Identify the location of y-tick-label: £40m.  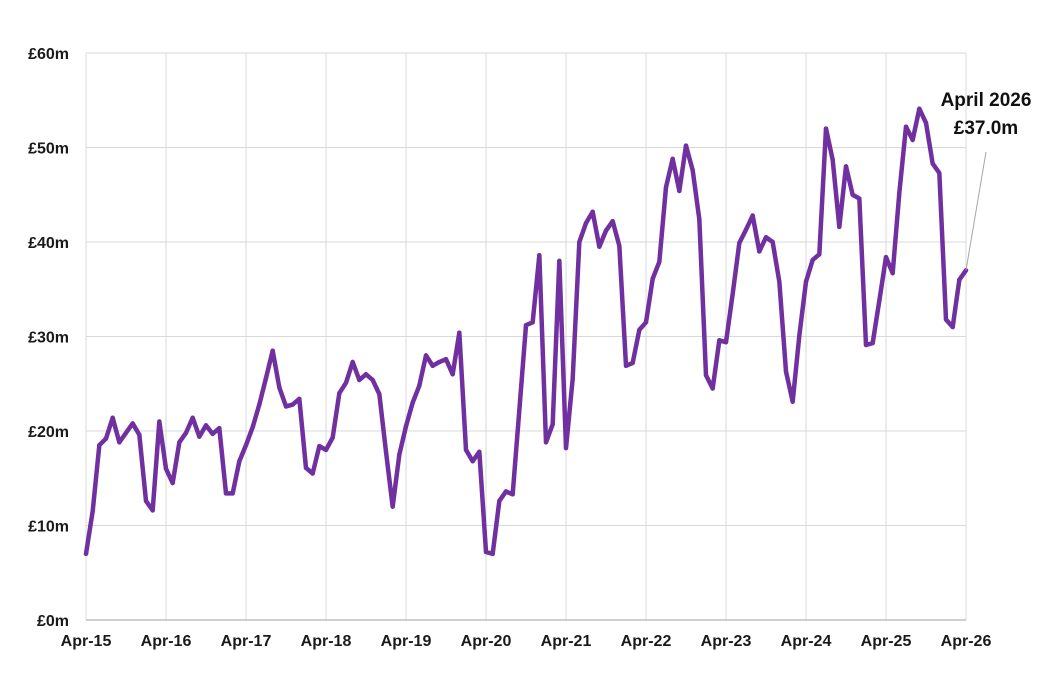
(48, 243).